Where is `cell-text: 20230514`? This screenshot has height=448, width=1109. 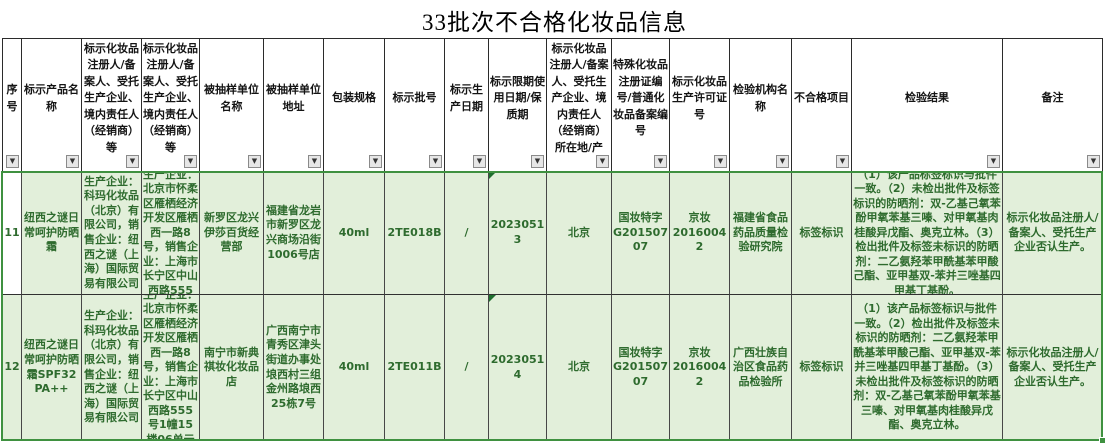
cell-text: 20230514 is located at coordinates (517, 366).